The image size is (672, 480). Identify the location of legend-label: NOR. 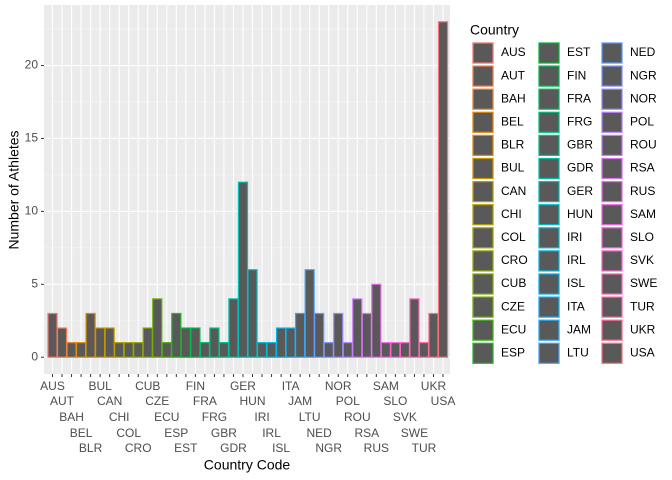
(643, 98).